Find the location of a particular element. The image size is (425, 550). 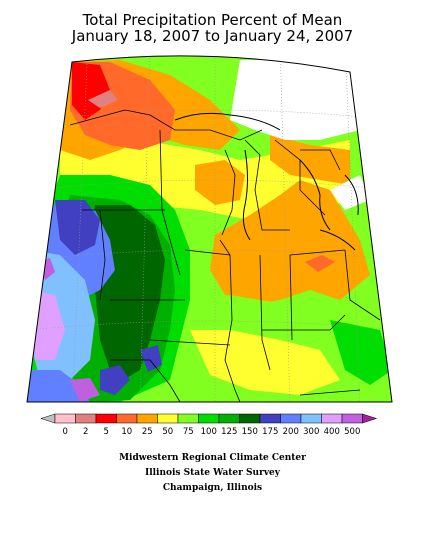

legend-arrow-low is located at coordinates (48, 418).